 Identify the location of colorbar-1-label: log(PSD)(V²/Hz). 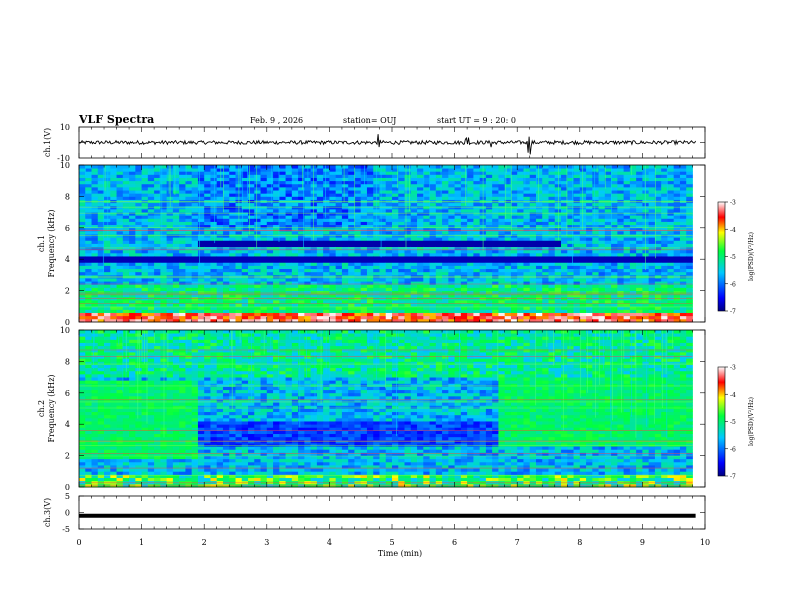
(751, 256).